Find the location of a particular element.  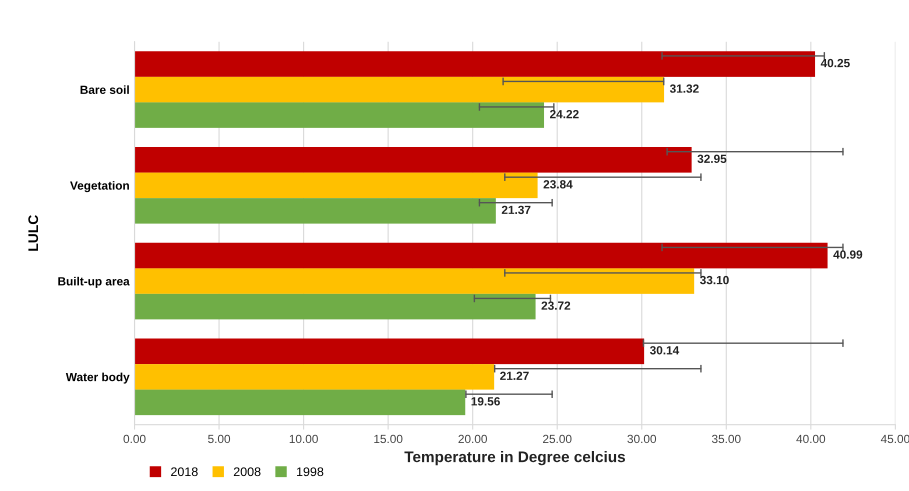

x-axis-title: Temperature in Degree celcius is located at coordinates (514, 458).